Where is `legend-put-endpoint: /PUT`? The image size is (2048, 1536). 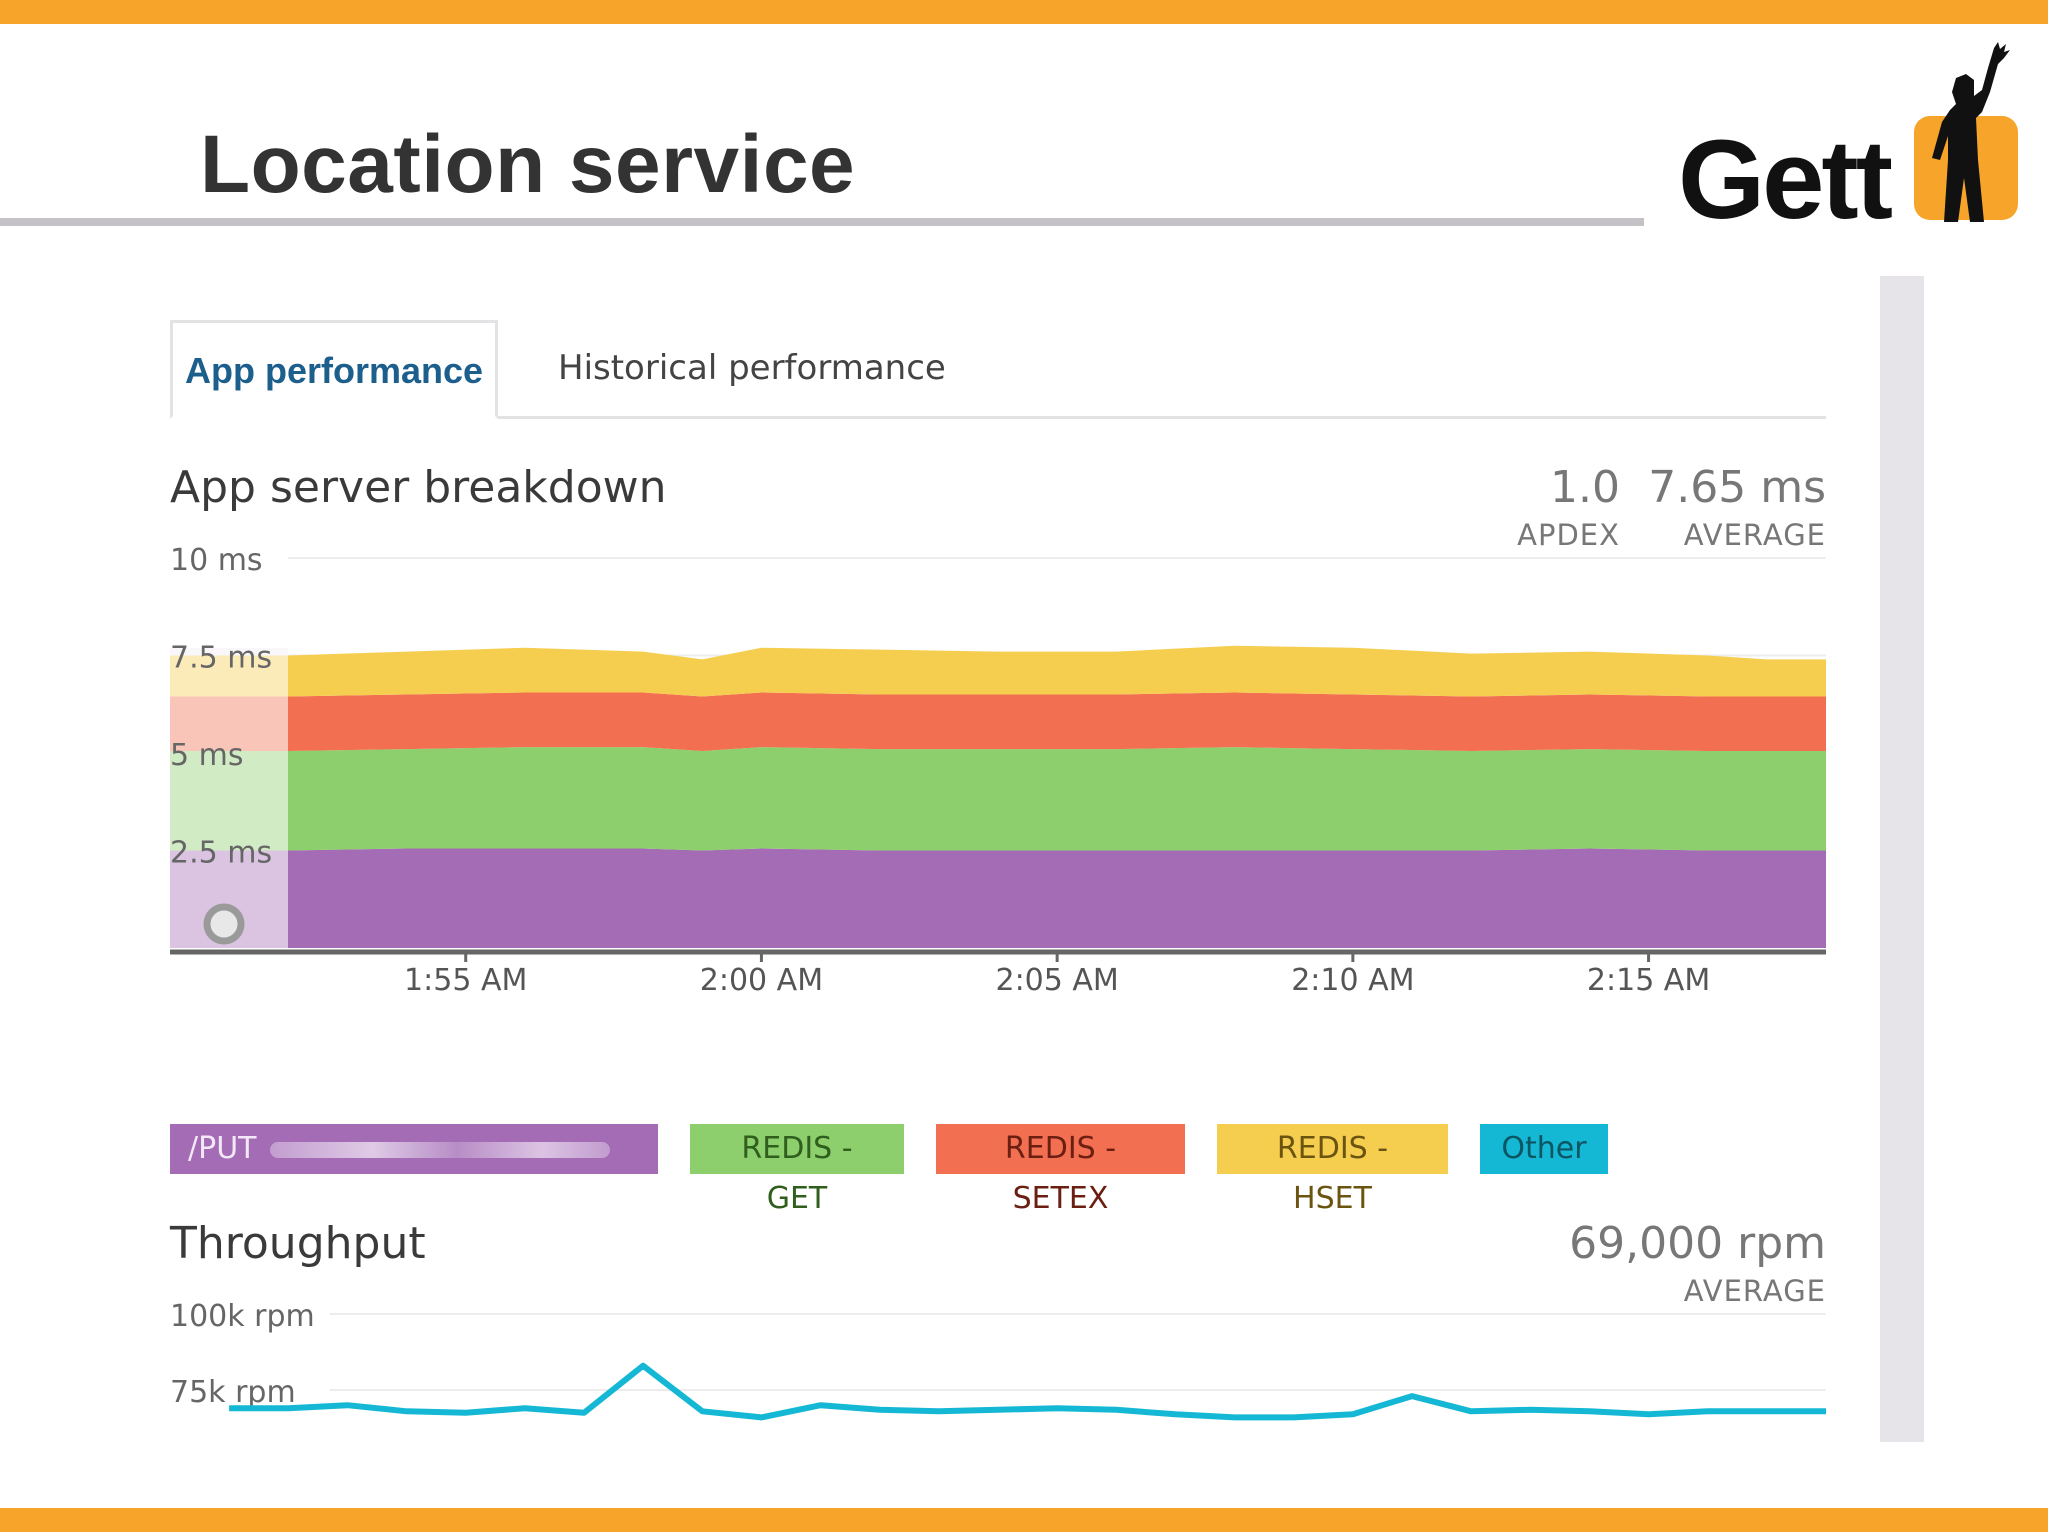
legend-put-endpoint: /PUT is located at coordinates (414, 1149).